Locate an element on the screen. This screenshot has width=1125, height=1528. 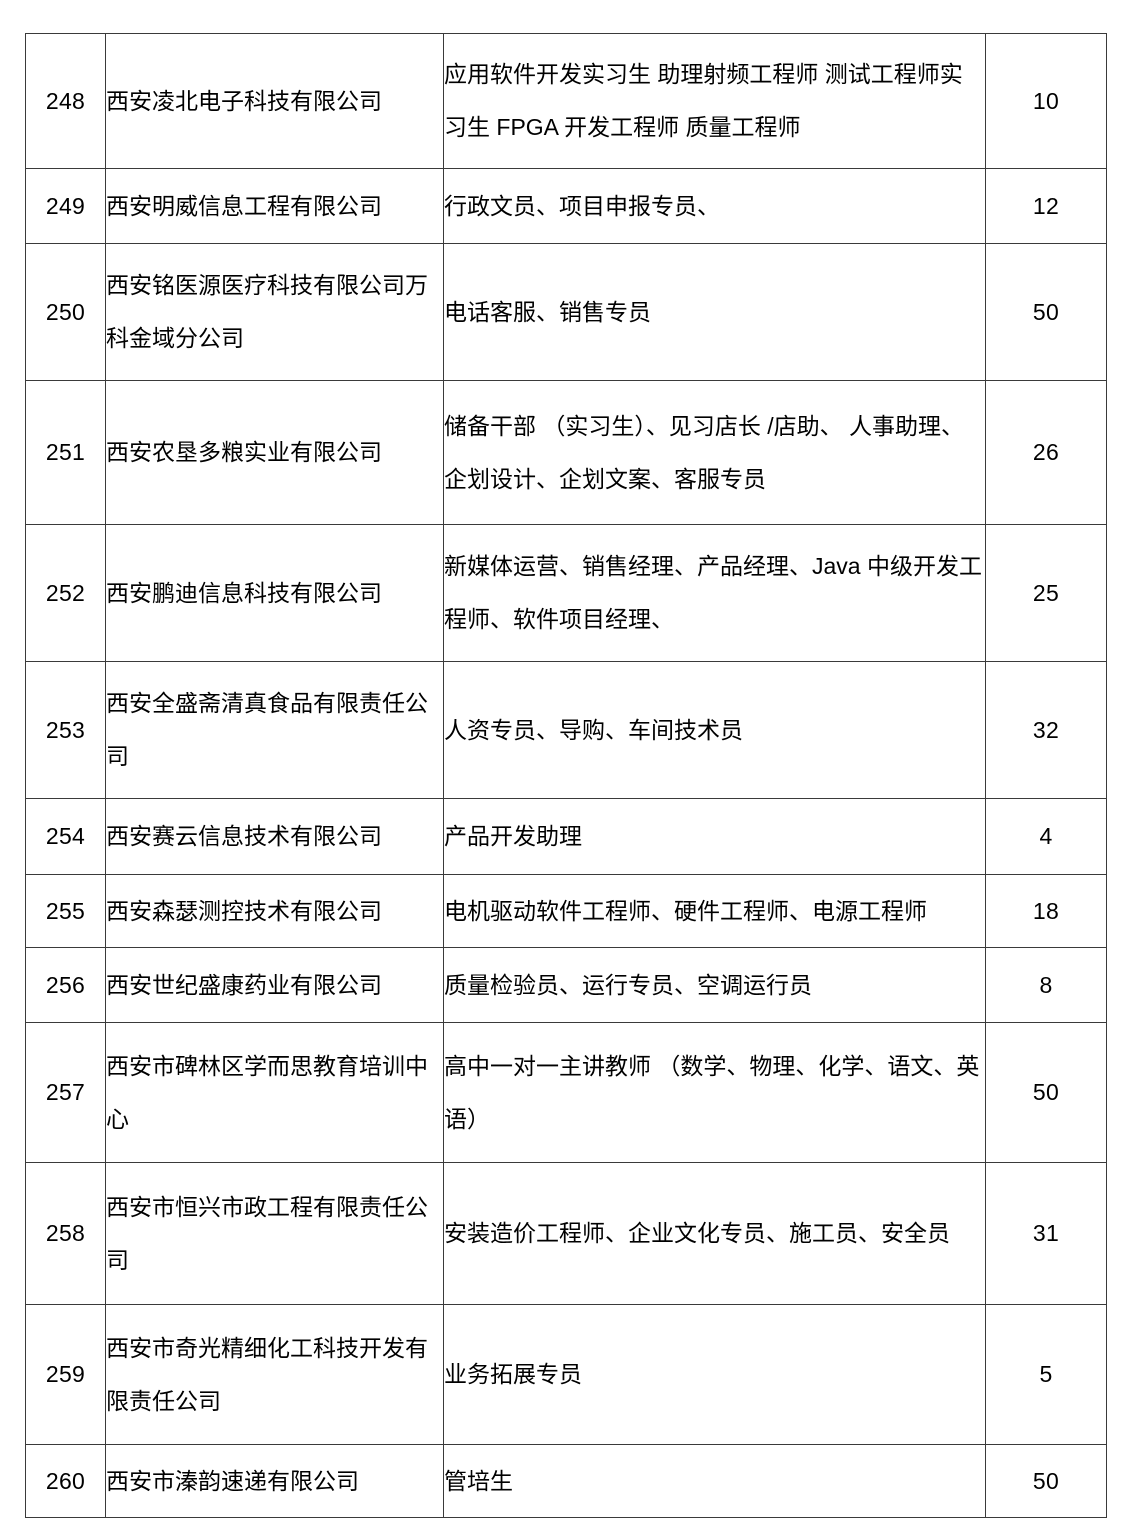
row-index: 256 is located at coordinates (65, 985).